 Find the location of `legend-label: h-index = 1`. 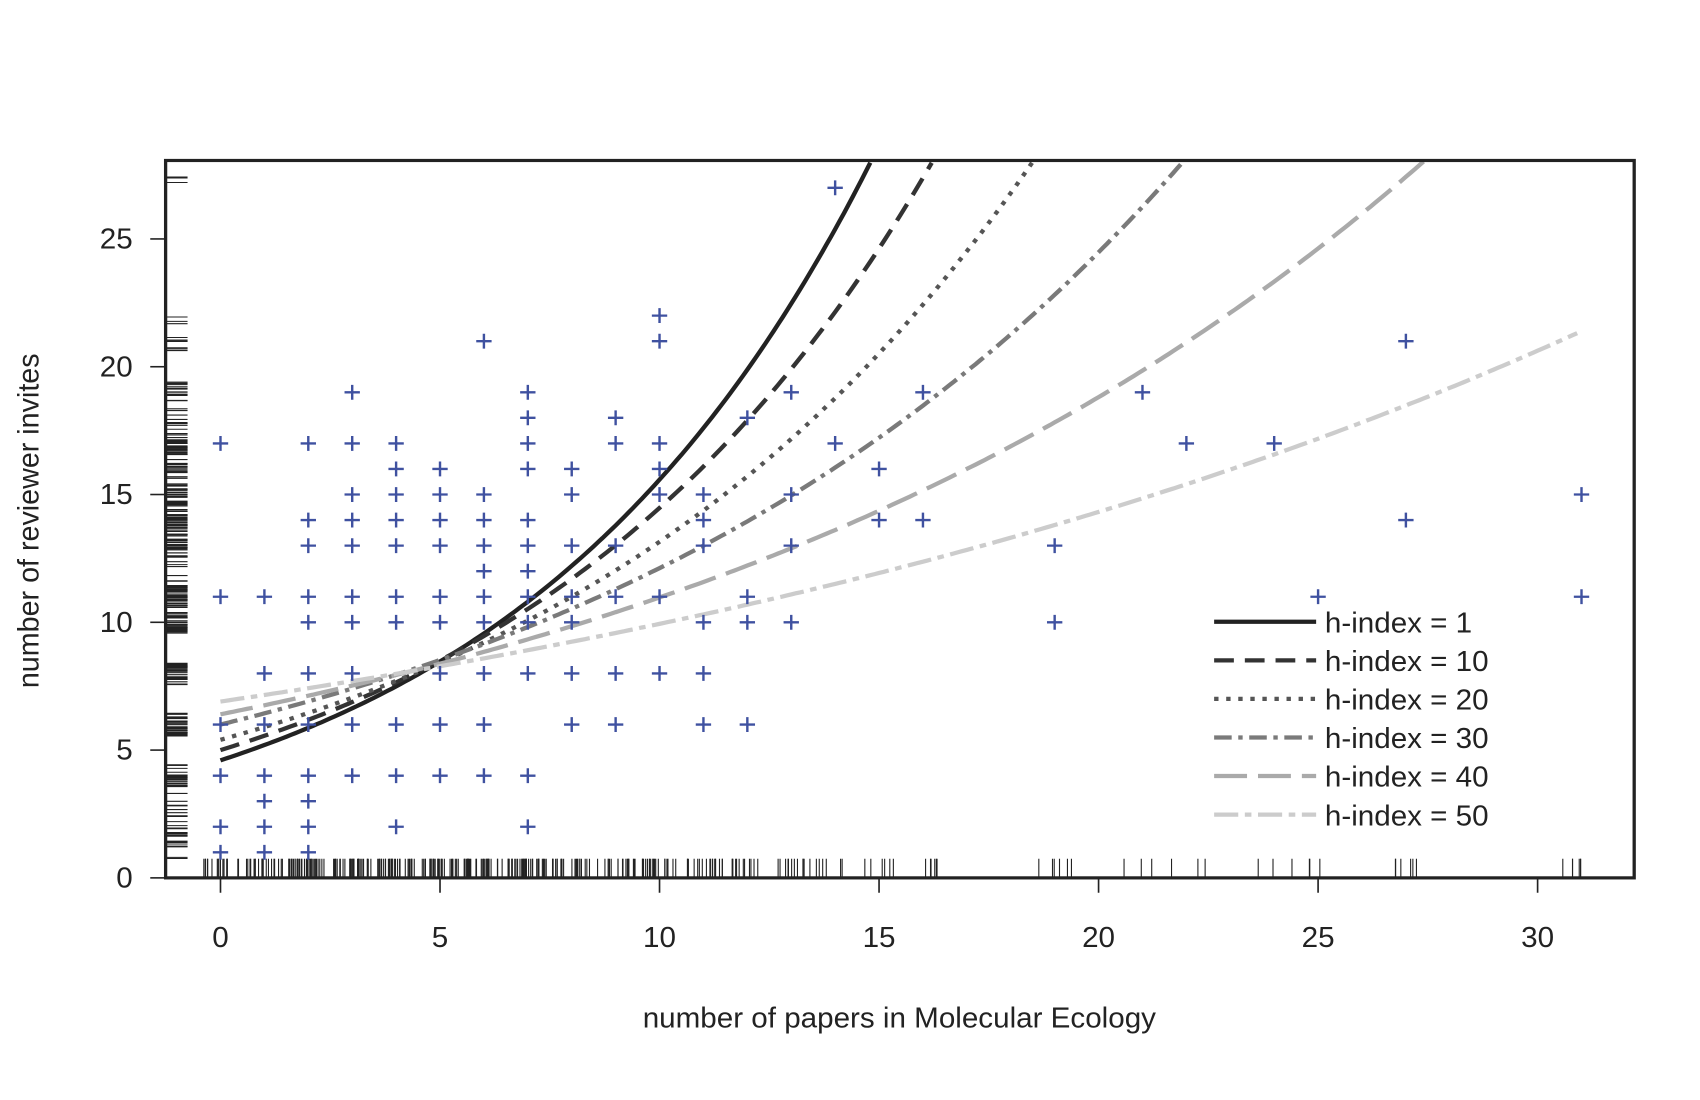

legend-label: h-index = 1 is located at coordinates (1398, 623).